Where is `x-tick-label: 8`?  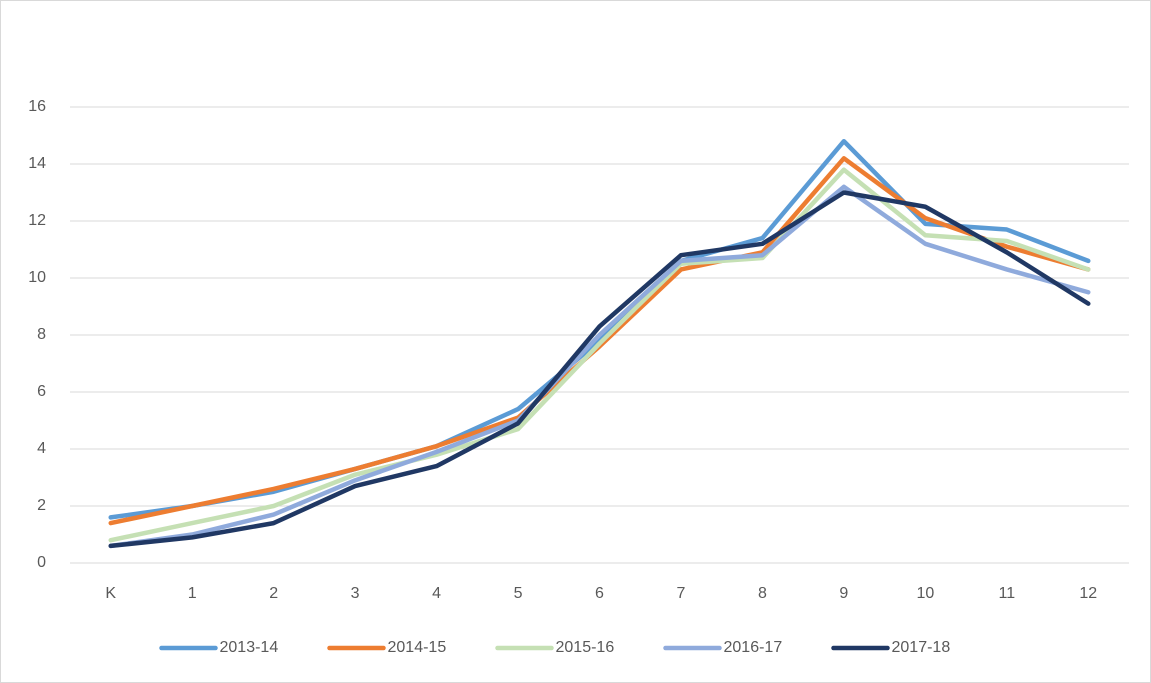
x-tick-label: 8 is located at coordinates (762, 593).